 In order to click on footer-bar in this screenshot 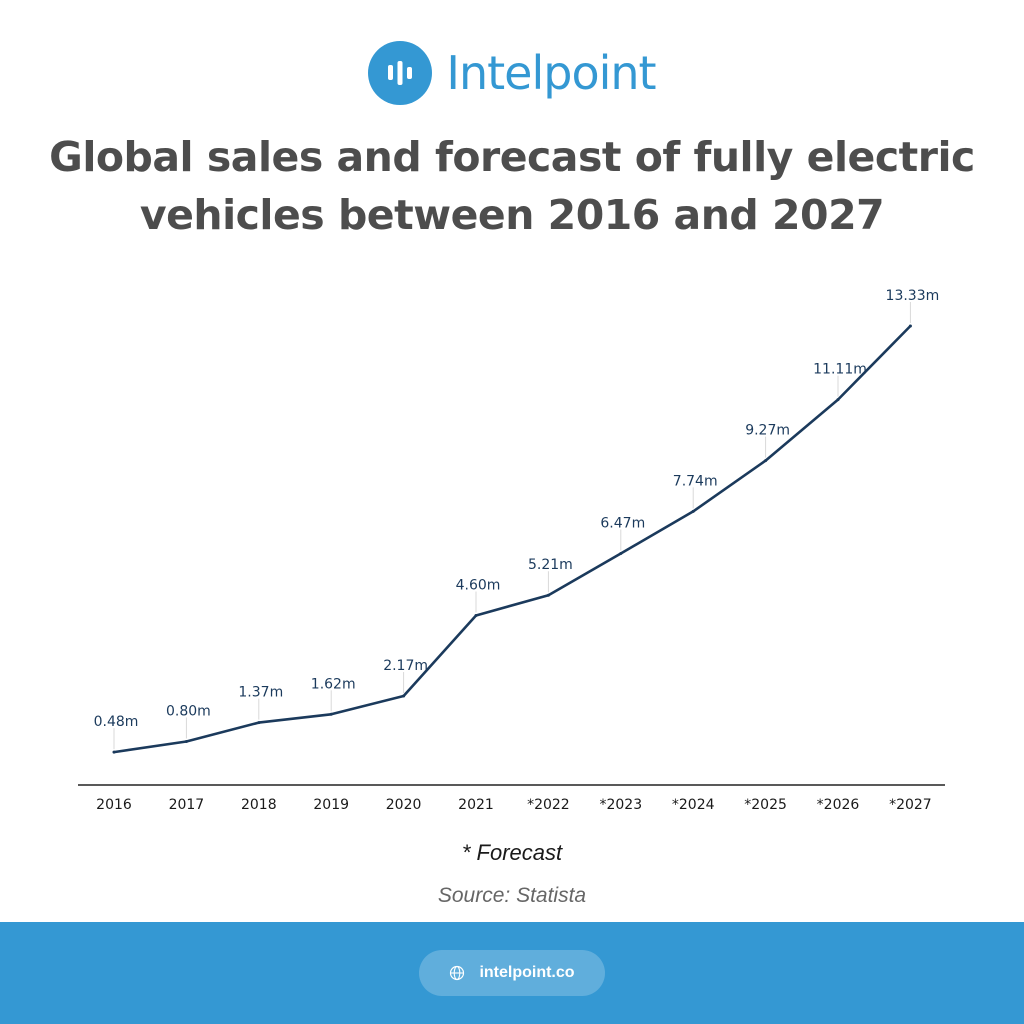, I will do `click(512, 973)`.